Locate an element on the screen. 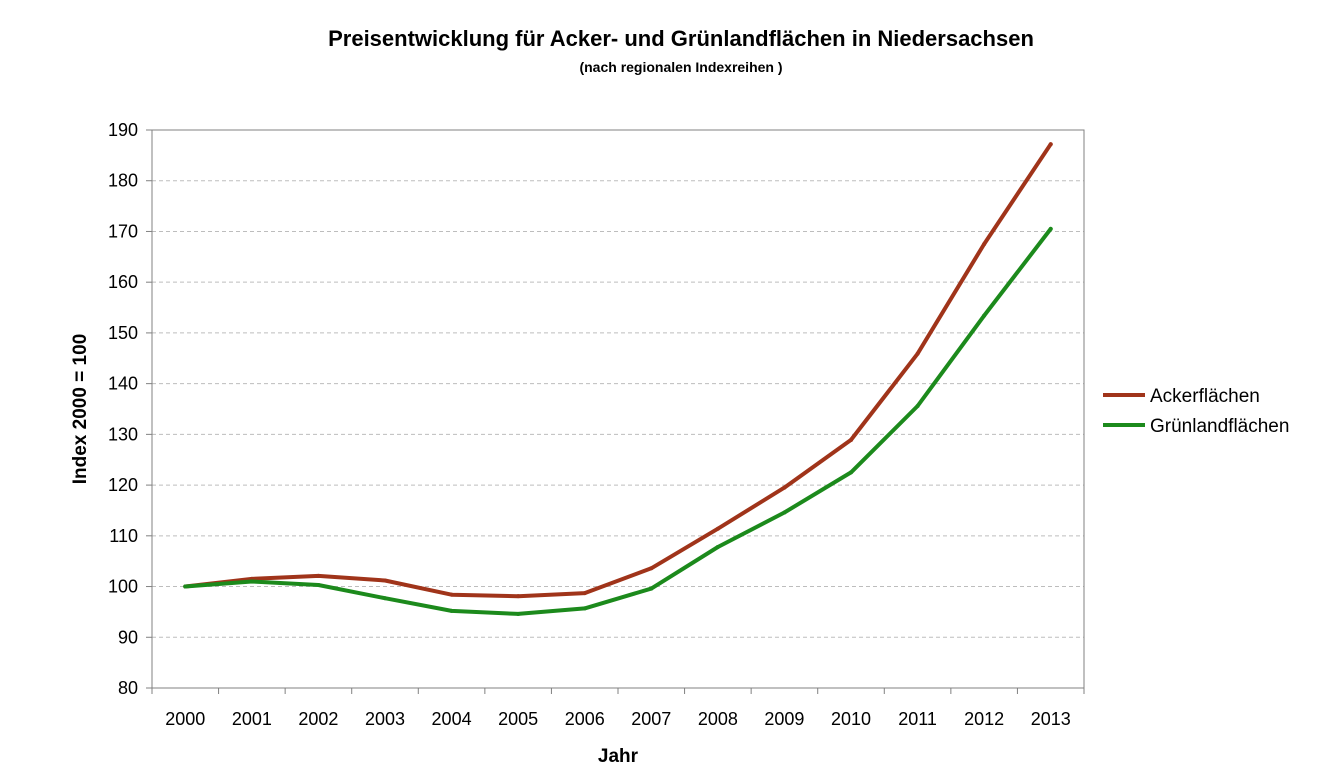 The width and height of the screenshot is (1322, 776). legend-label: Grünlandflächen is located at coordinates (1219, 426).